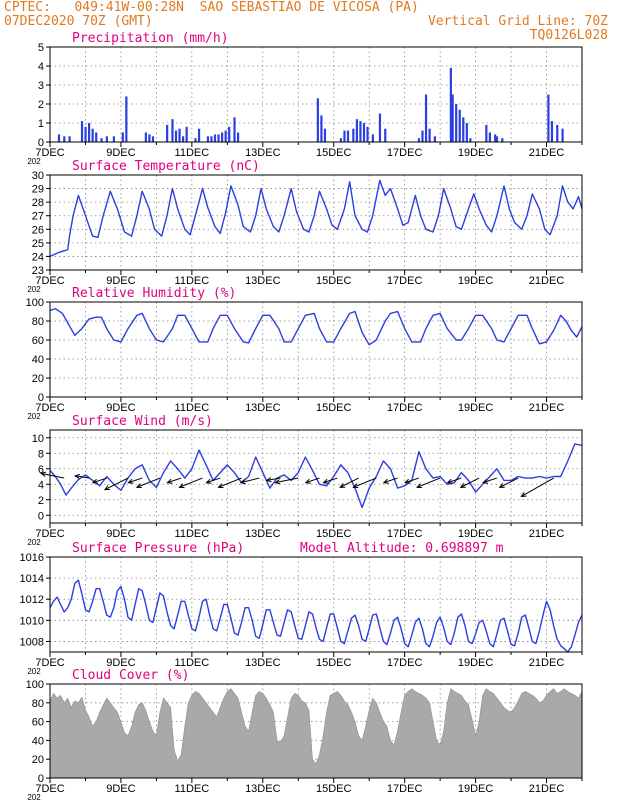 Image resolution: width=618 pixels, height=800 pixels. Describe the element at coordinates (41, 124) in the screenshot. I see `y-tick-label: 1` at that location.